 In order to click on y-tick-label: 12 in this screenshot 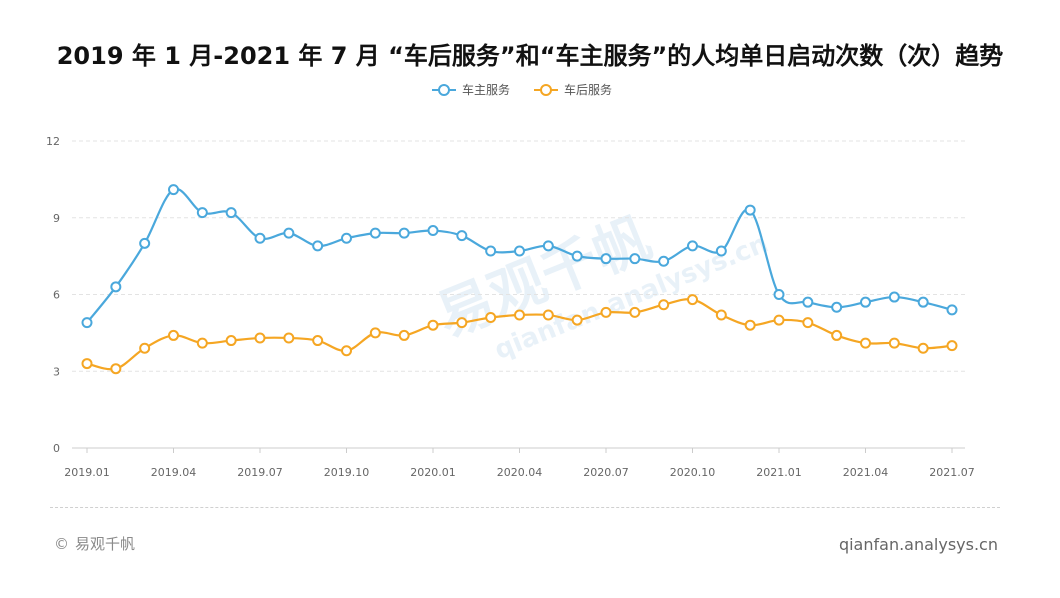, I will do `click(53, 141)`.